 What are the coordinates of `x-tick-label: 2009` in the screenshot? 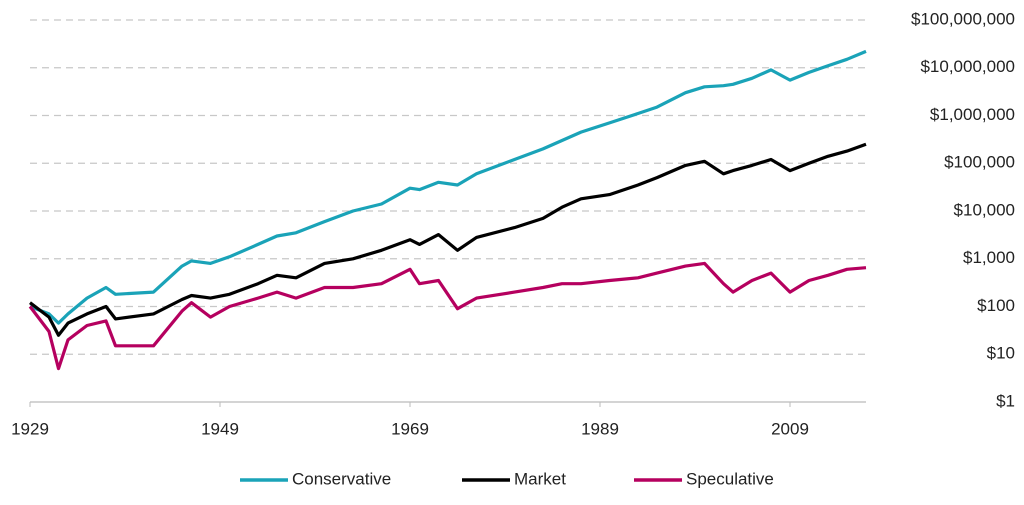 It's located at (790, 428).